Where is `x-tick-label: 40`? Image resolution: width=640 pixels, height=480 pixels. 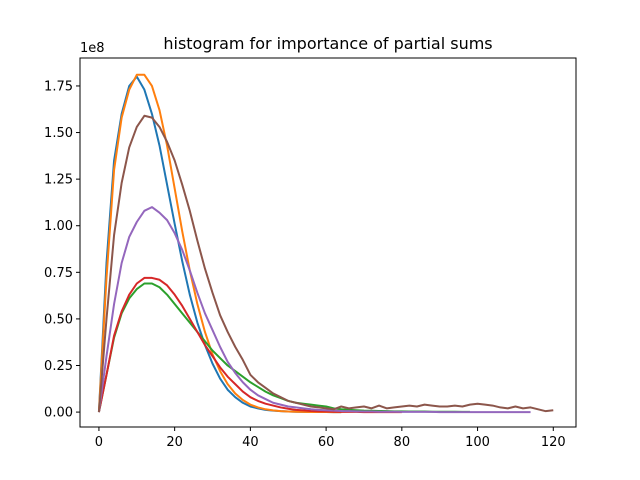 x-tick-label: 40 is located at coordinates (250, 442).